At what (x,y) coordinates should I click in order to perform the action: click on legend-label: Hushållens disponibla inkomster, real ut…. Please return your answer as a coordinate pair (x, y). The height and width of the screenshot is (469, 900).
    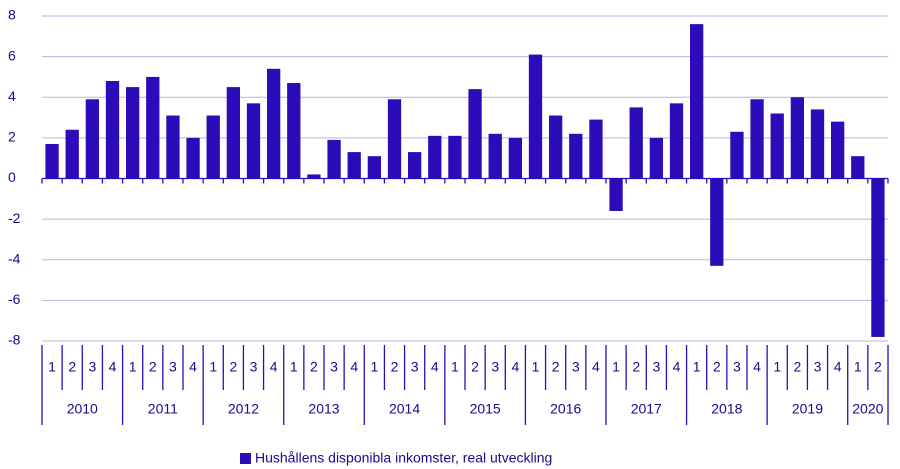
    Looking at the image, I should click on (403, 458).